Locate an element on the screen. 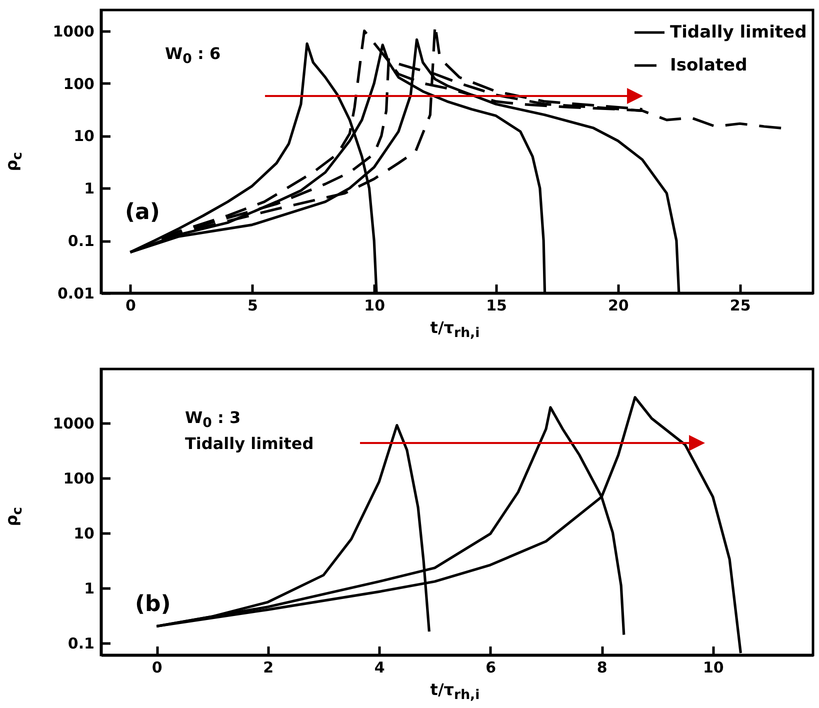  x-tick-label: 5 is located at coordinates (252, 305).